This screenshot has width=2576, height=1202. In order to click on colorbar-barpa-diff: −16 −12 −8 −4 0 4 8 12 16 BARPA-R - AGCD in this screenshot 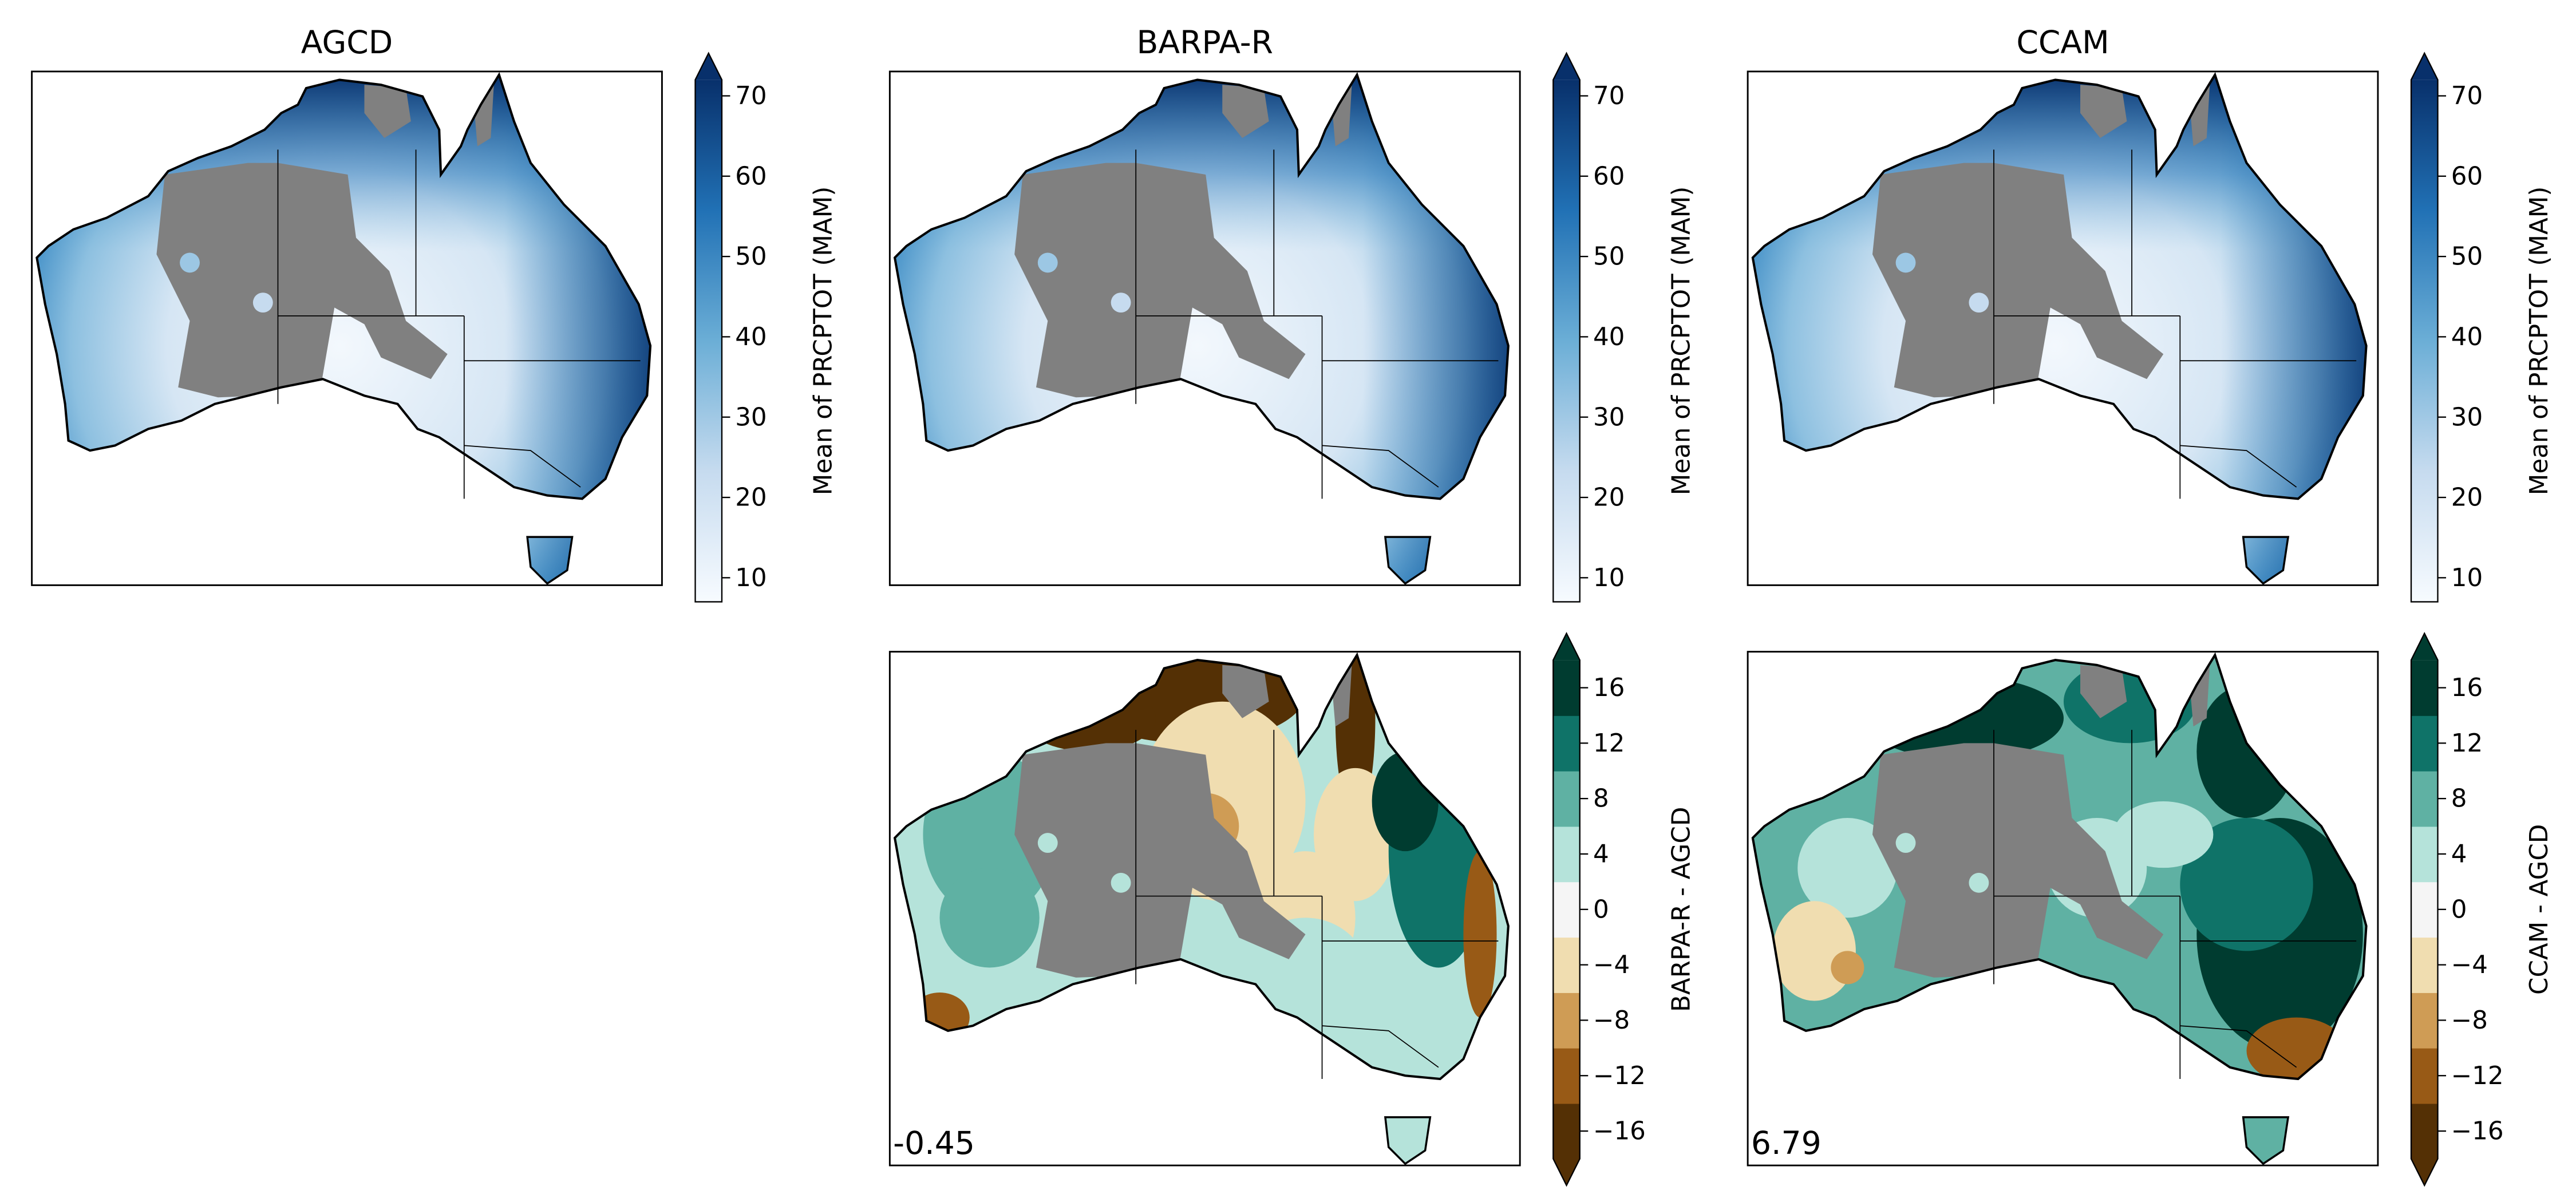, I will do `click(1624, 910)`.